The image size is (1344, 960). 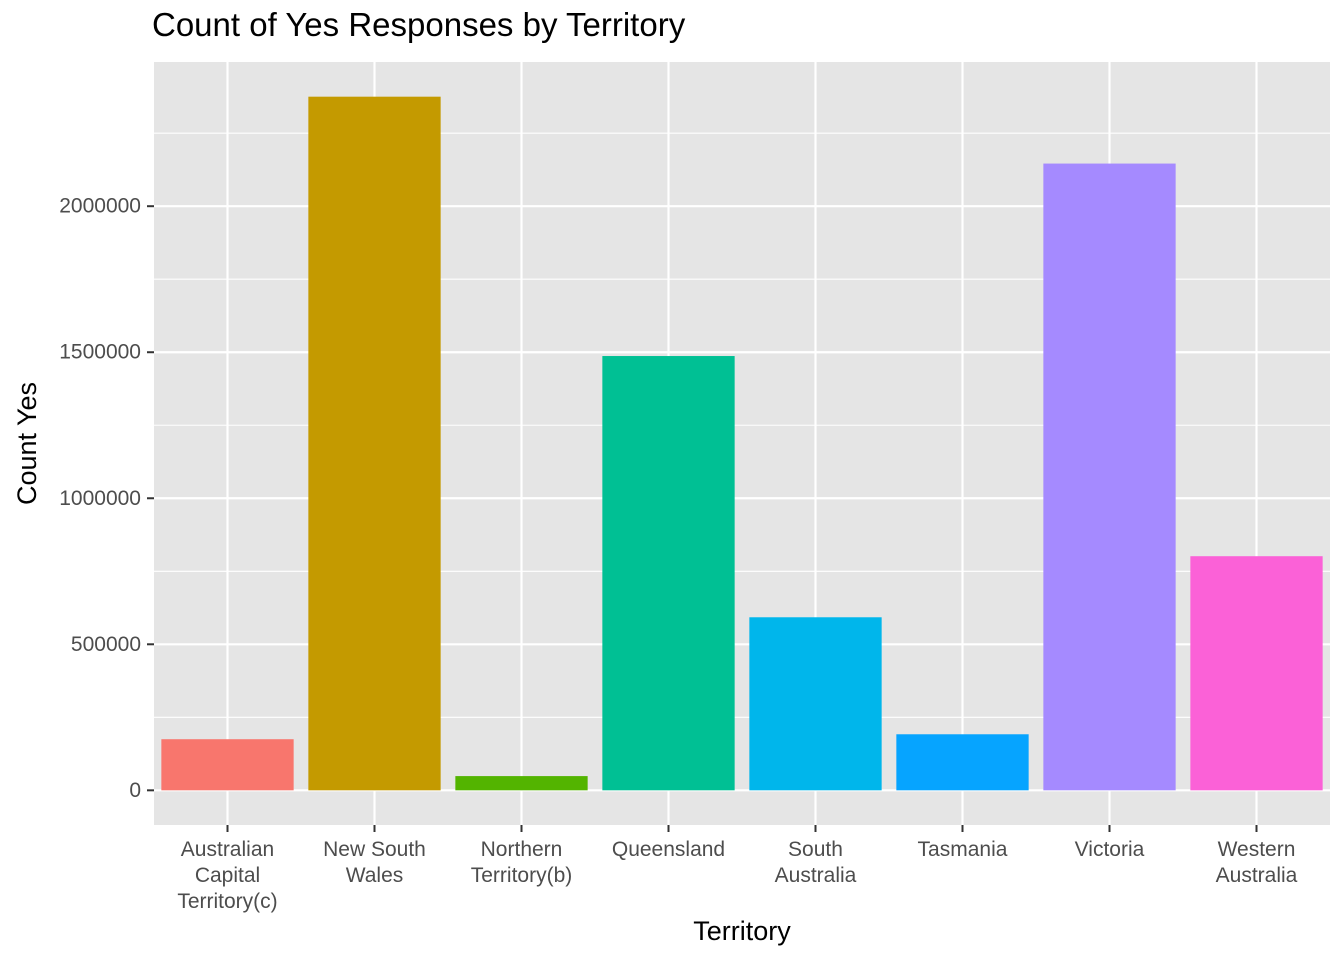 I want to click on y-axis-title: Count Yes, so click(x=27, y=443).